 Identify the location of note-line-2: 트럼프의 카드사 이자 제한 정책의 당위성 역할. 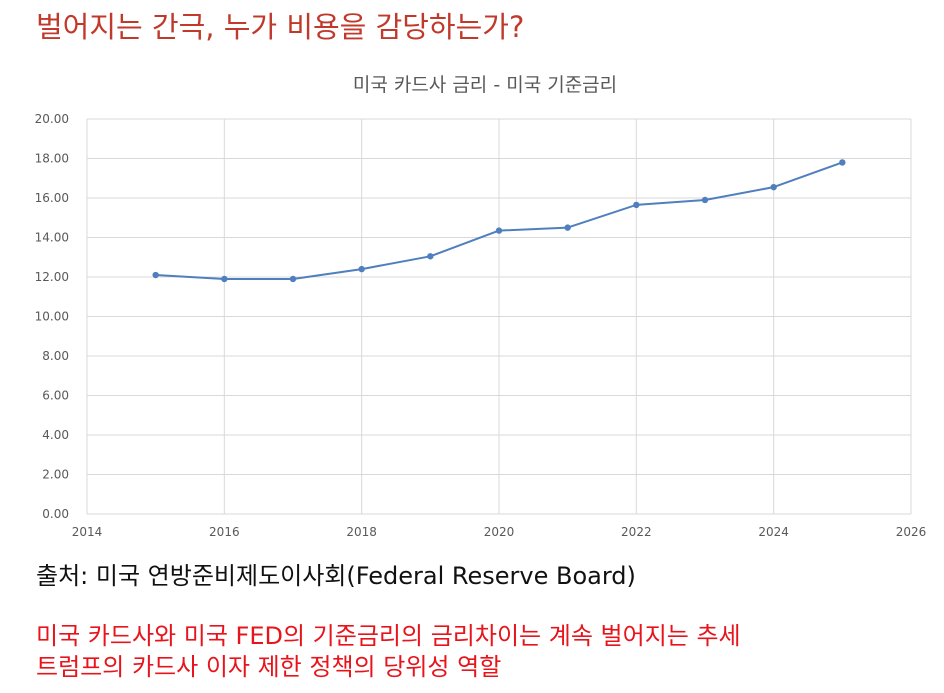
(269, 667).